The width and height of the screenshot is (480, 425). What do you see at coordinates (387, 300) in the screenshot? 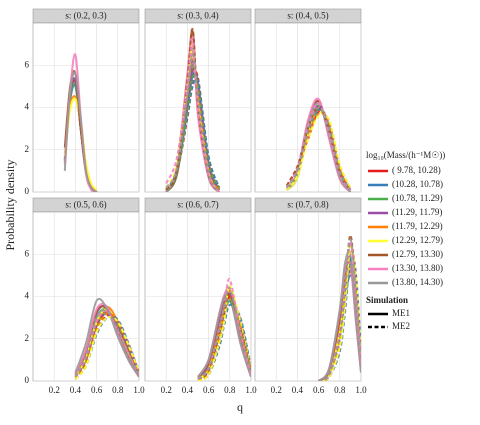
I see `legend-title: Simulation` at bounding box center [387, 300].